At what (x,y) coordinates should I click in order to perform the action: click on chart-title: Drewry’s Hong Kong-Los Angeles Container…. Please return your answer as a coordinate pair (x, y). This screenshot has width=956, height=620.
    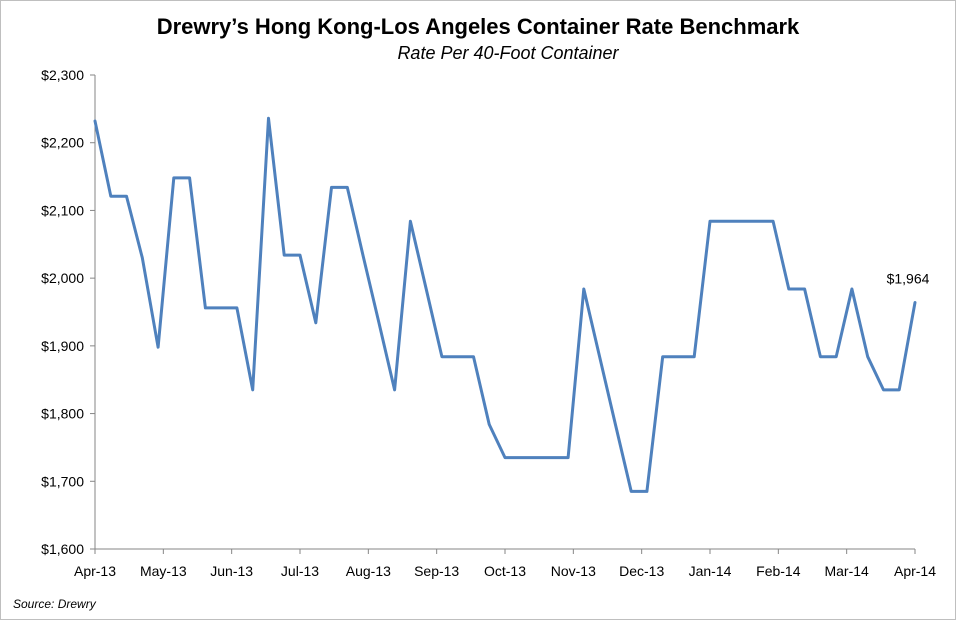
    Looking at the image, I should click on (478, 26).